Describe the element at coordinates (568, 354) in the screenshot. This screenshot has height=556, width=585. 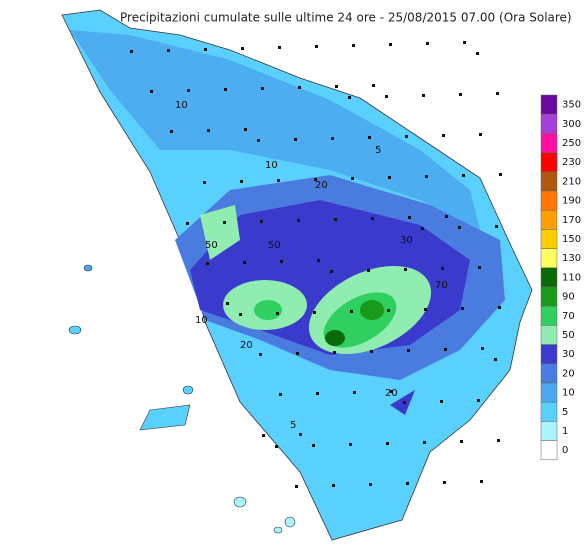
I see `legend-label: 30` at that location.